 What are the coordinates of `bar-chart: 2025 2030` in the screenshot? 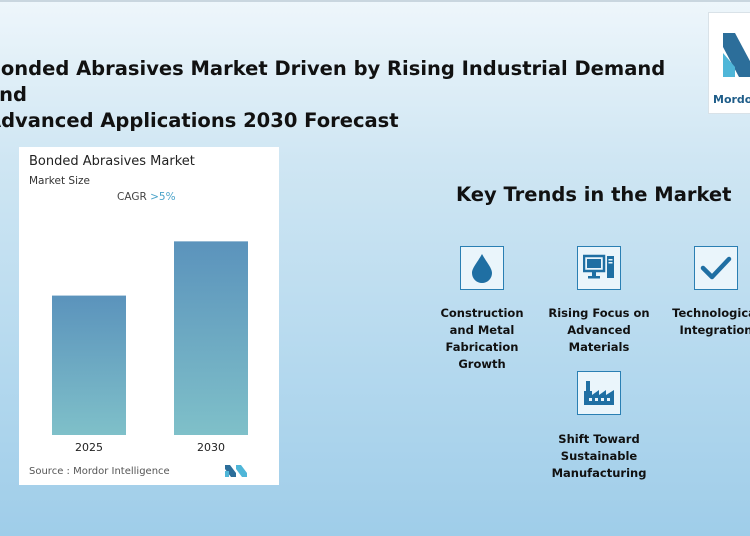 It's located at (150, 347).